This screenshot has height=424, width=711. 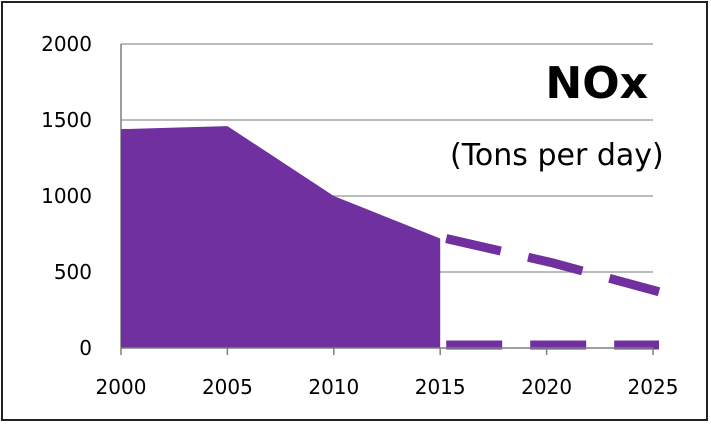 I want to click on chart-subtitle: (Tons per day), so click(x=557, y=155).